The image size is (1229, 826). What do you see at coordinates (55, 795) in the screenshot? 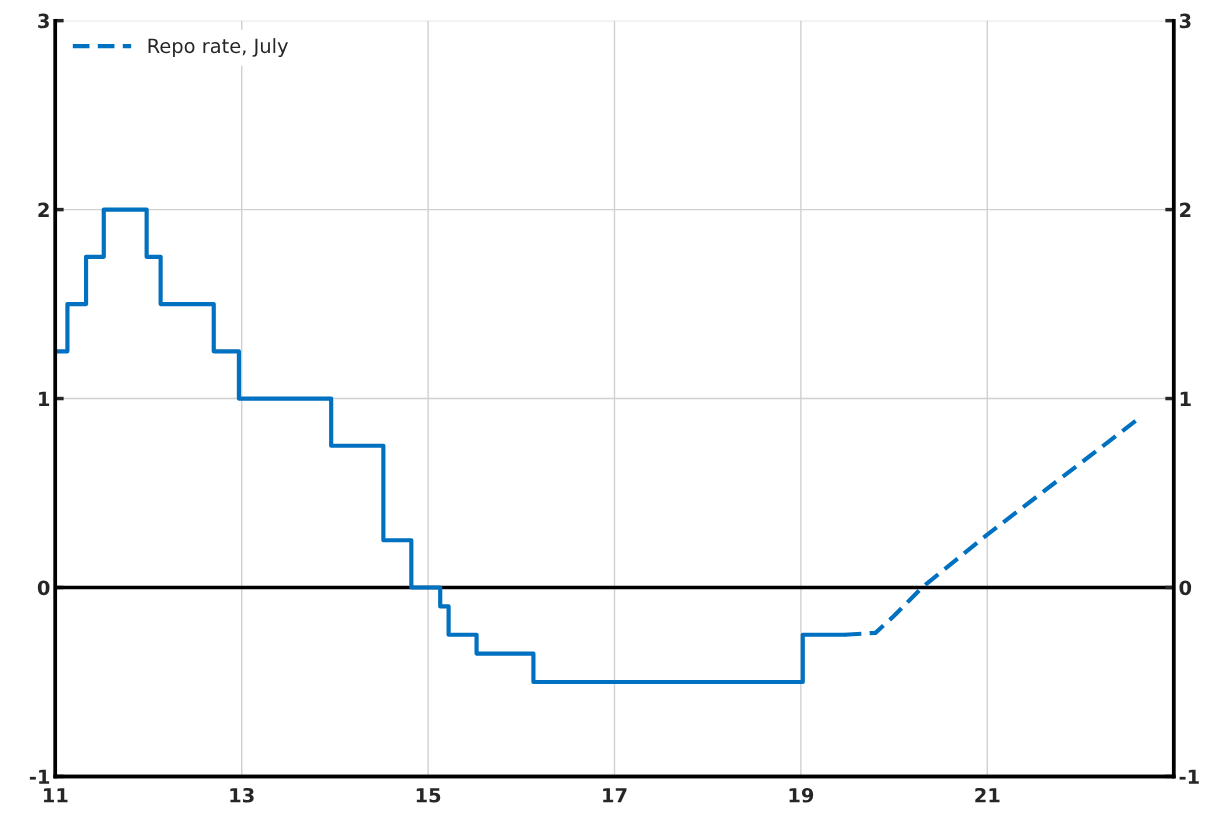
I see `x-tick-label: 11` at bounding box center [55, 795].